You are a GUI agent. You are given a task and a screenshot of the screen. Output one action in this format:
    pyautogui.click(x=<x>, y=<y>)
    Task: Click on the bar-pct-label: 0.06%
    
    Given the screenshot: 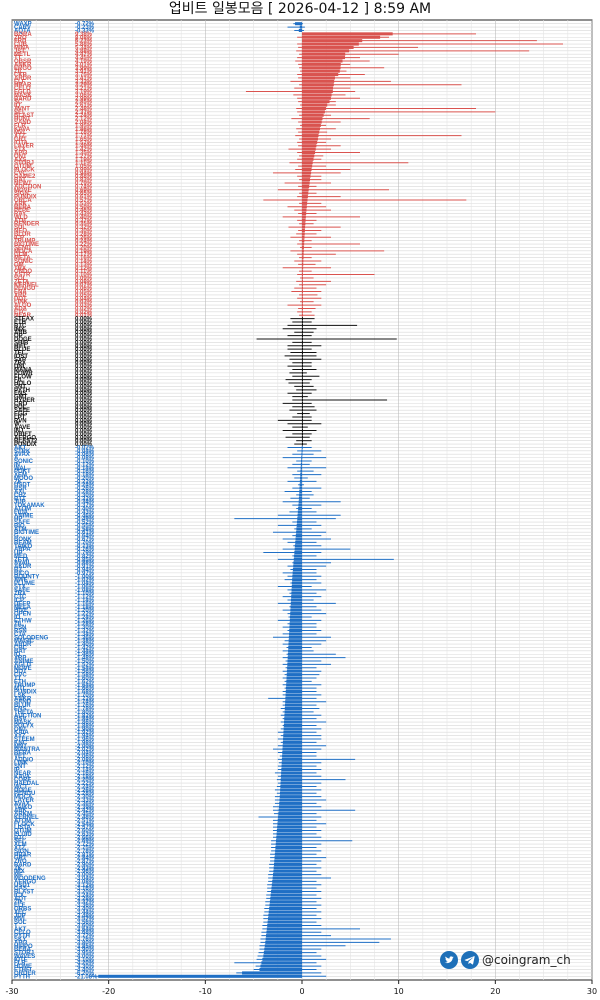 What is the action you would take?
    pyautogui.click(x=84, y=289)
    